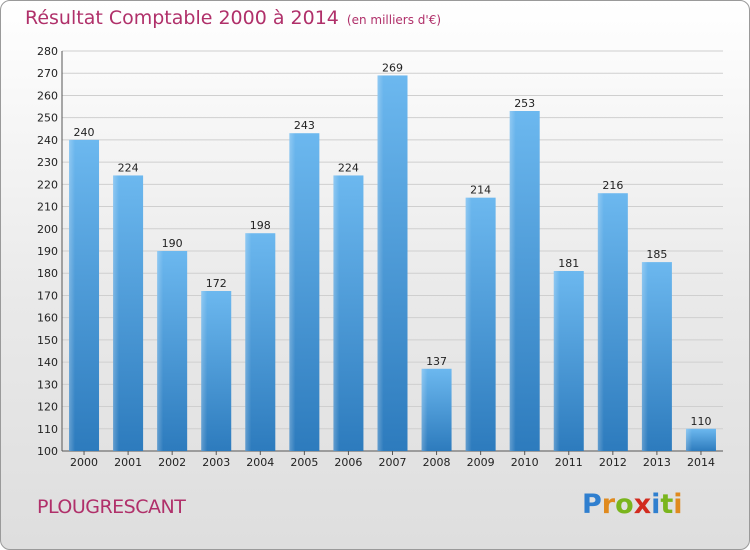 The height and width of the screenshot is (550, 750). I want to click on y-tick-label: 220, so click(47, 184).